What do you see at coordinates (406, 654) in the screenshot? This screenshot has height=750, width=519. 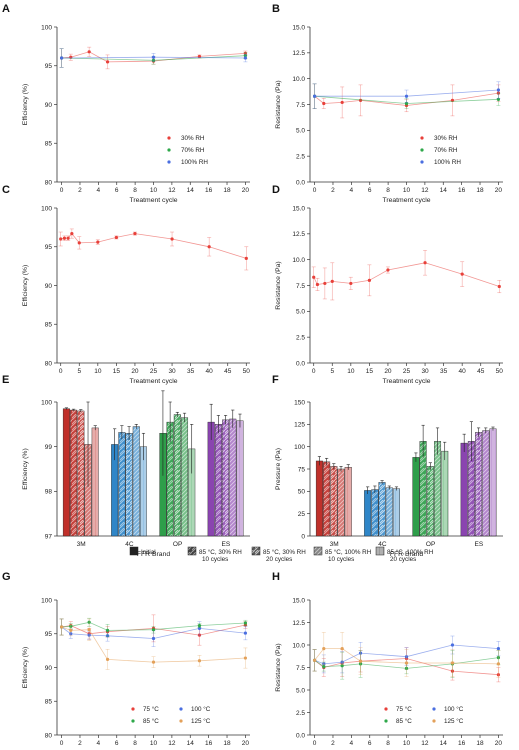 I see `series-100 °C` at bounding box center [406, 654].